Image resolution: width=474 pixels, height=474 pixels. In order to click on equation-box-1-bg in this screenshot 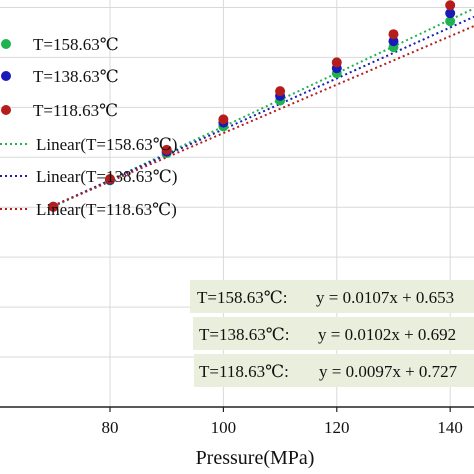, I will do `click(332, 296)`.